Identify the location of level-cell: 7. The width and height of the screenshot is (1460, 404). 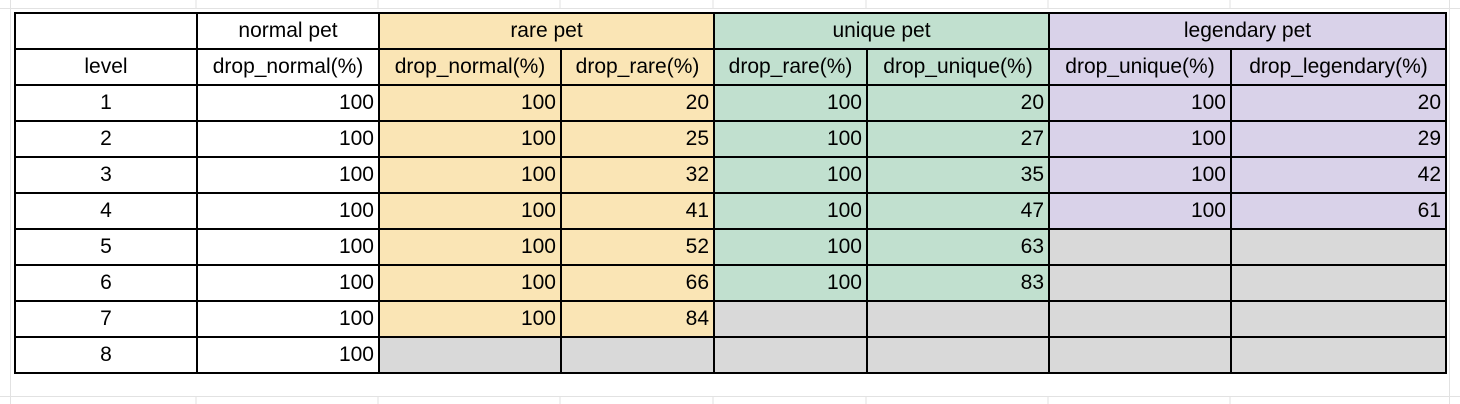
(106, 319).